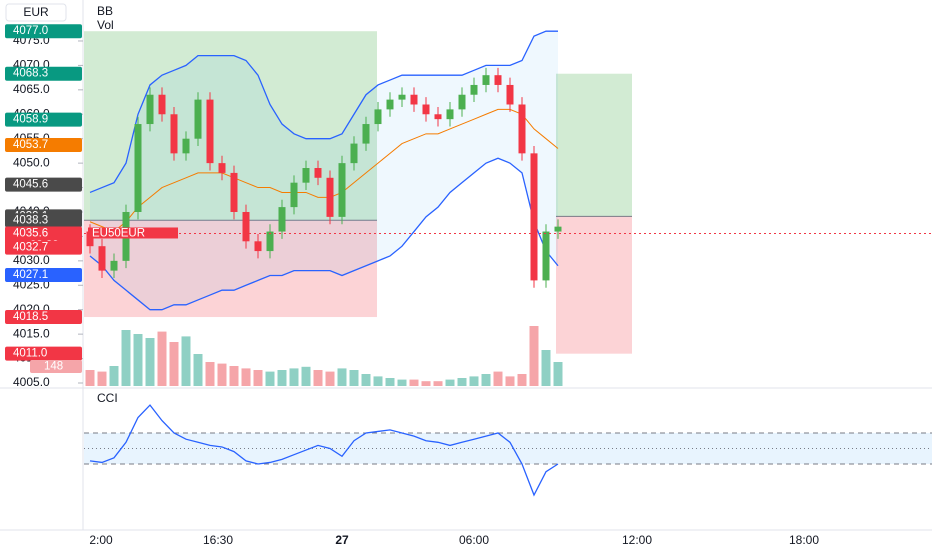 The height and width of the screenshot is (550, 932). I want to click on price-tick-label: 4015.0, so click(31, 333).